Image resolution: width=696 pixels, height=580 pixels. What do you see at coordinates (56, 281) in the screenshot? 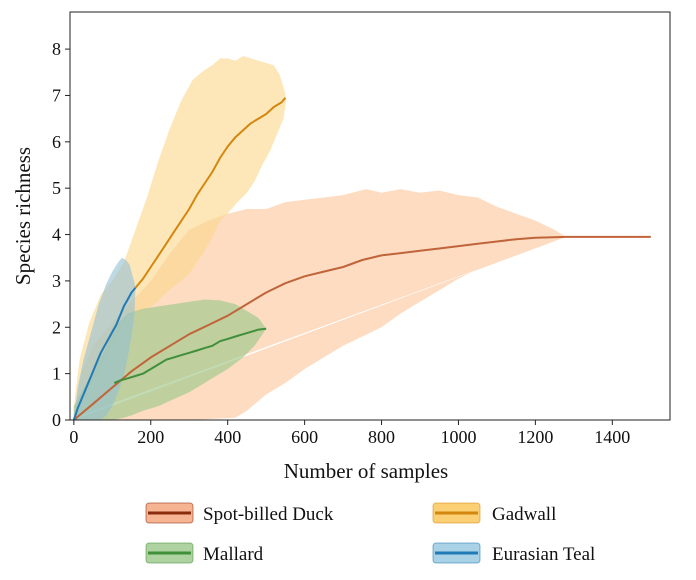
I see `y-tick-label: 3` at bounding box center [56, 281].